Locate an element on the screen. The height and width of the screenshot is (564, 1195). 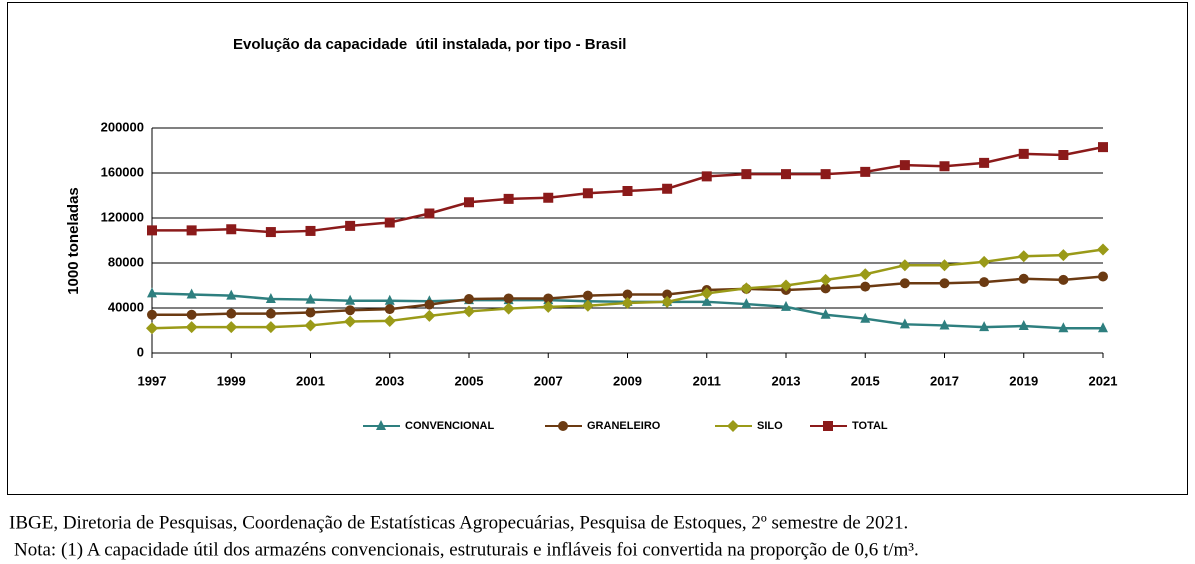
legend-label: CONVENCIONAL is located at coordinates (450, 426).